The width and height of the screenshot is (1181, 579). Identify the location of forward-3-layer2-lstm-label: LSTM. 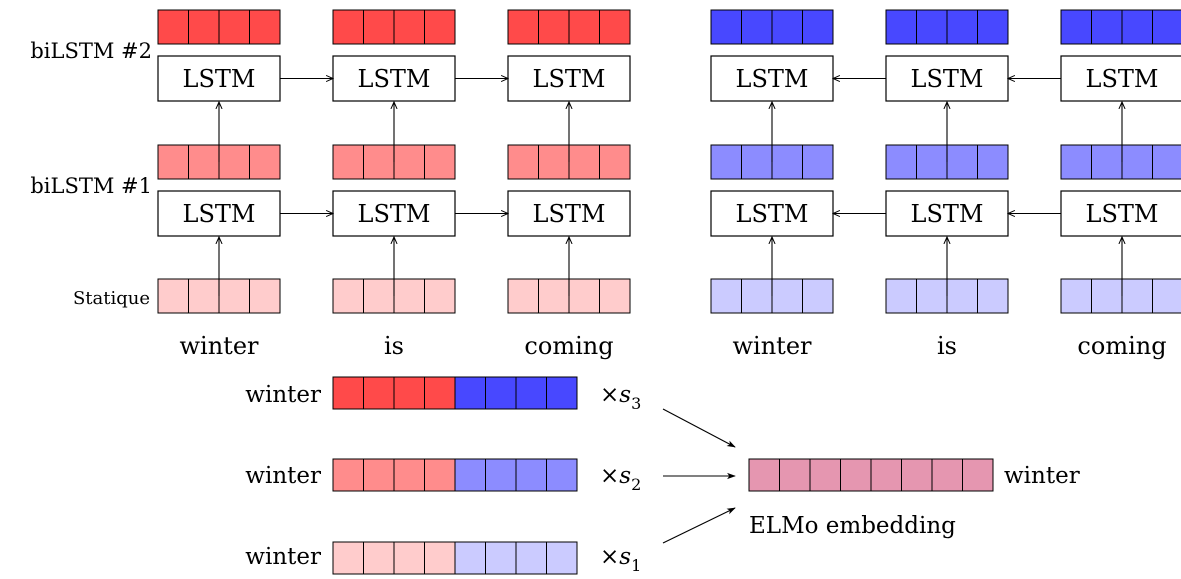
(569, 79).